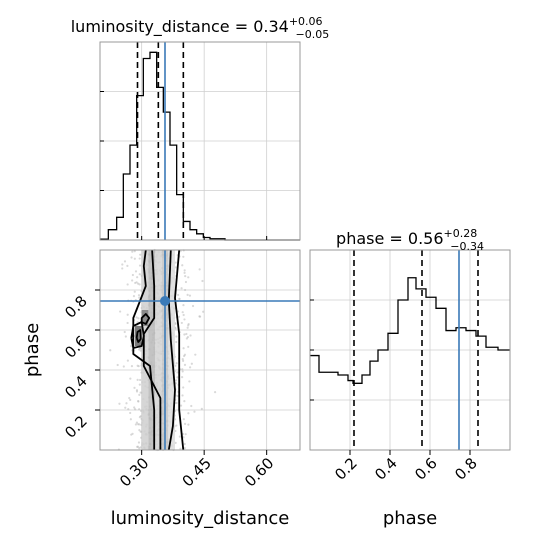  Describe the element at coordinates (200, 518) in the screenshot. I see `x-axis-label: luminosity_distance` at that location.